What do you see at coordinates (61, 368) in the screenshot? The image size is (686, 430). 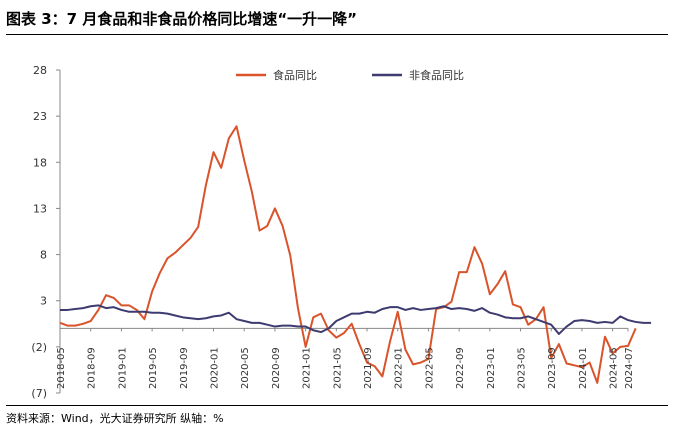 I see `x-tick-label: 2018-05` at bounding box center [61, 368].